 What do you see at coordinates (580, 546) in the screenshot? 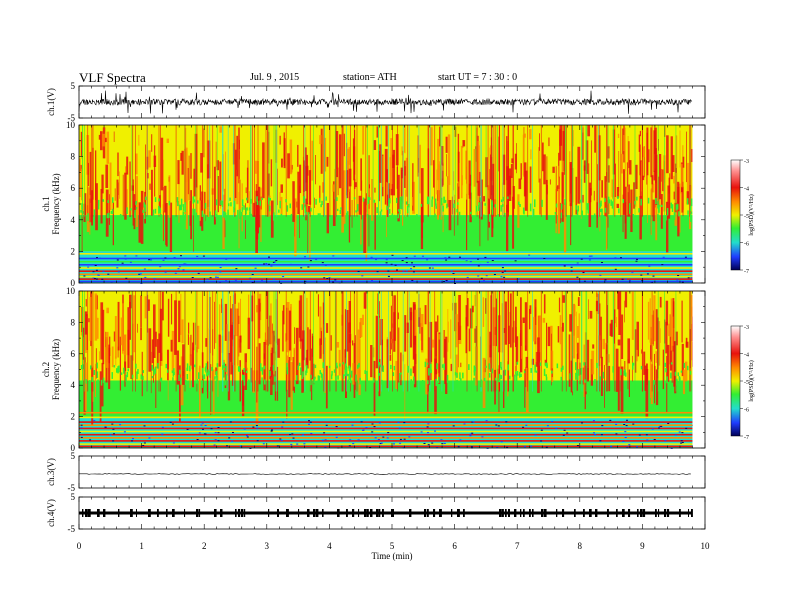
I see `x-tick-label: 8` at bounding box center [580, 546].